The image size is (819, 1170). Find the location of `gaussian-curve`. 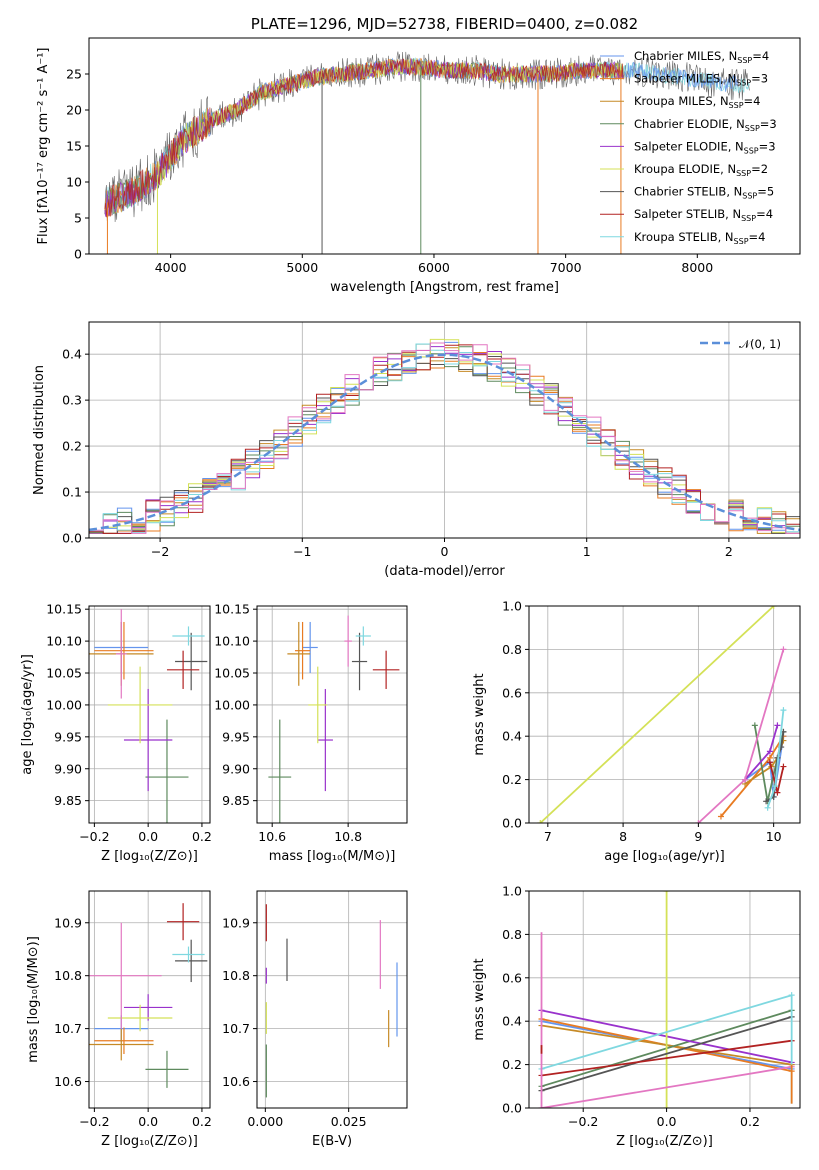

gaussian-curve is located at coordinates (444, 442).